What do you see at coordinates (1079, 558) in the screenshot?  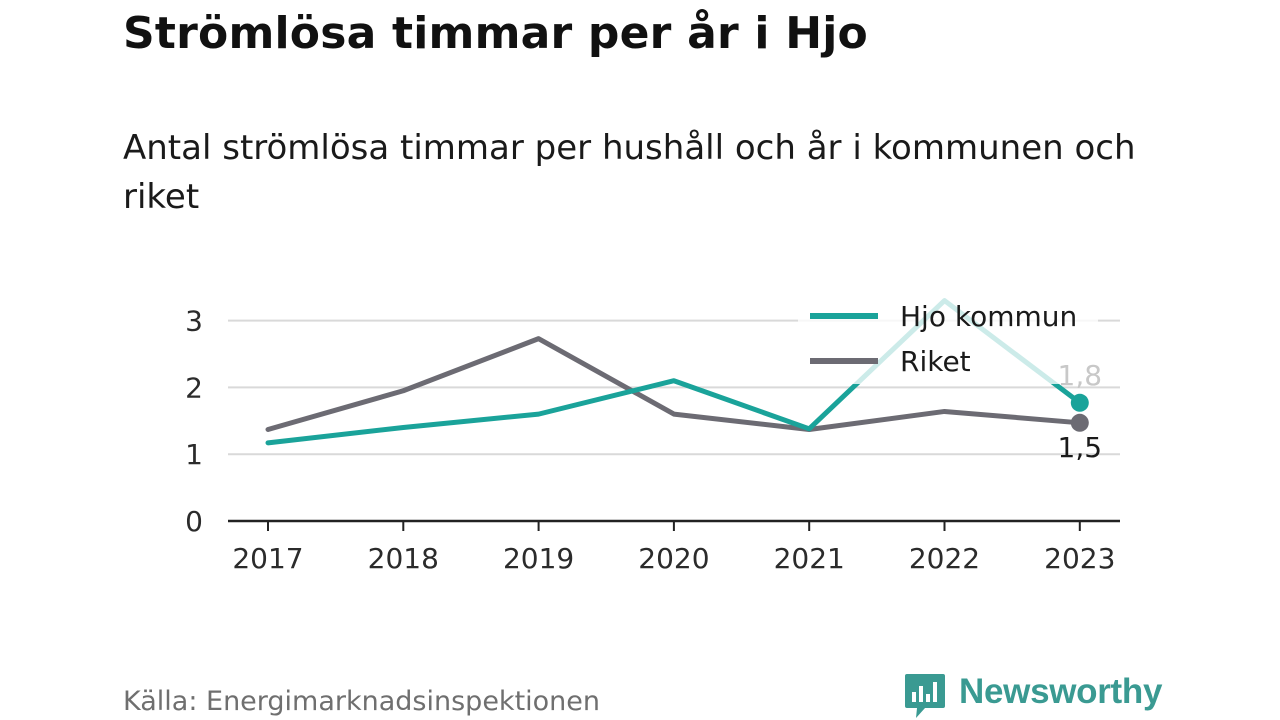 I see `x-tick-label: 2023` at bounding box center [1079, 558].